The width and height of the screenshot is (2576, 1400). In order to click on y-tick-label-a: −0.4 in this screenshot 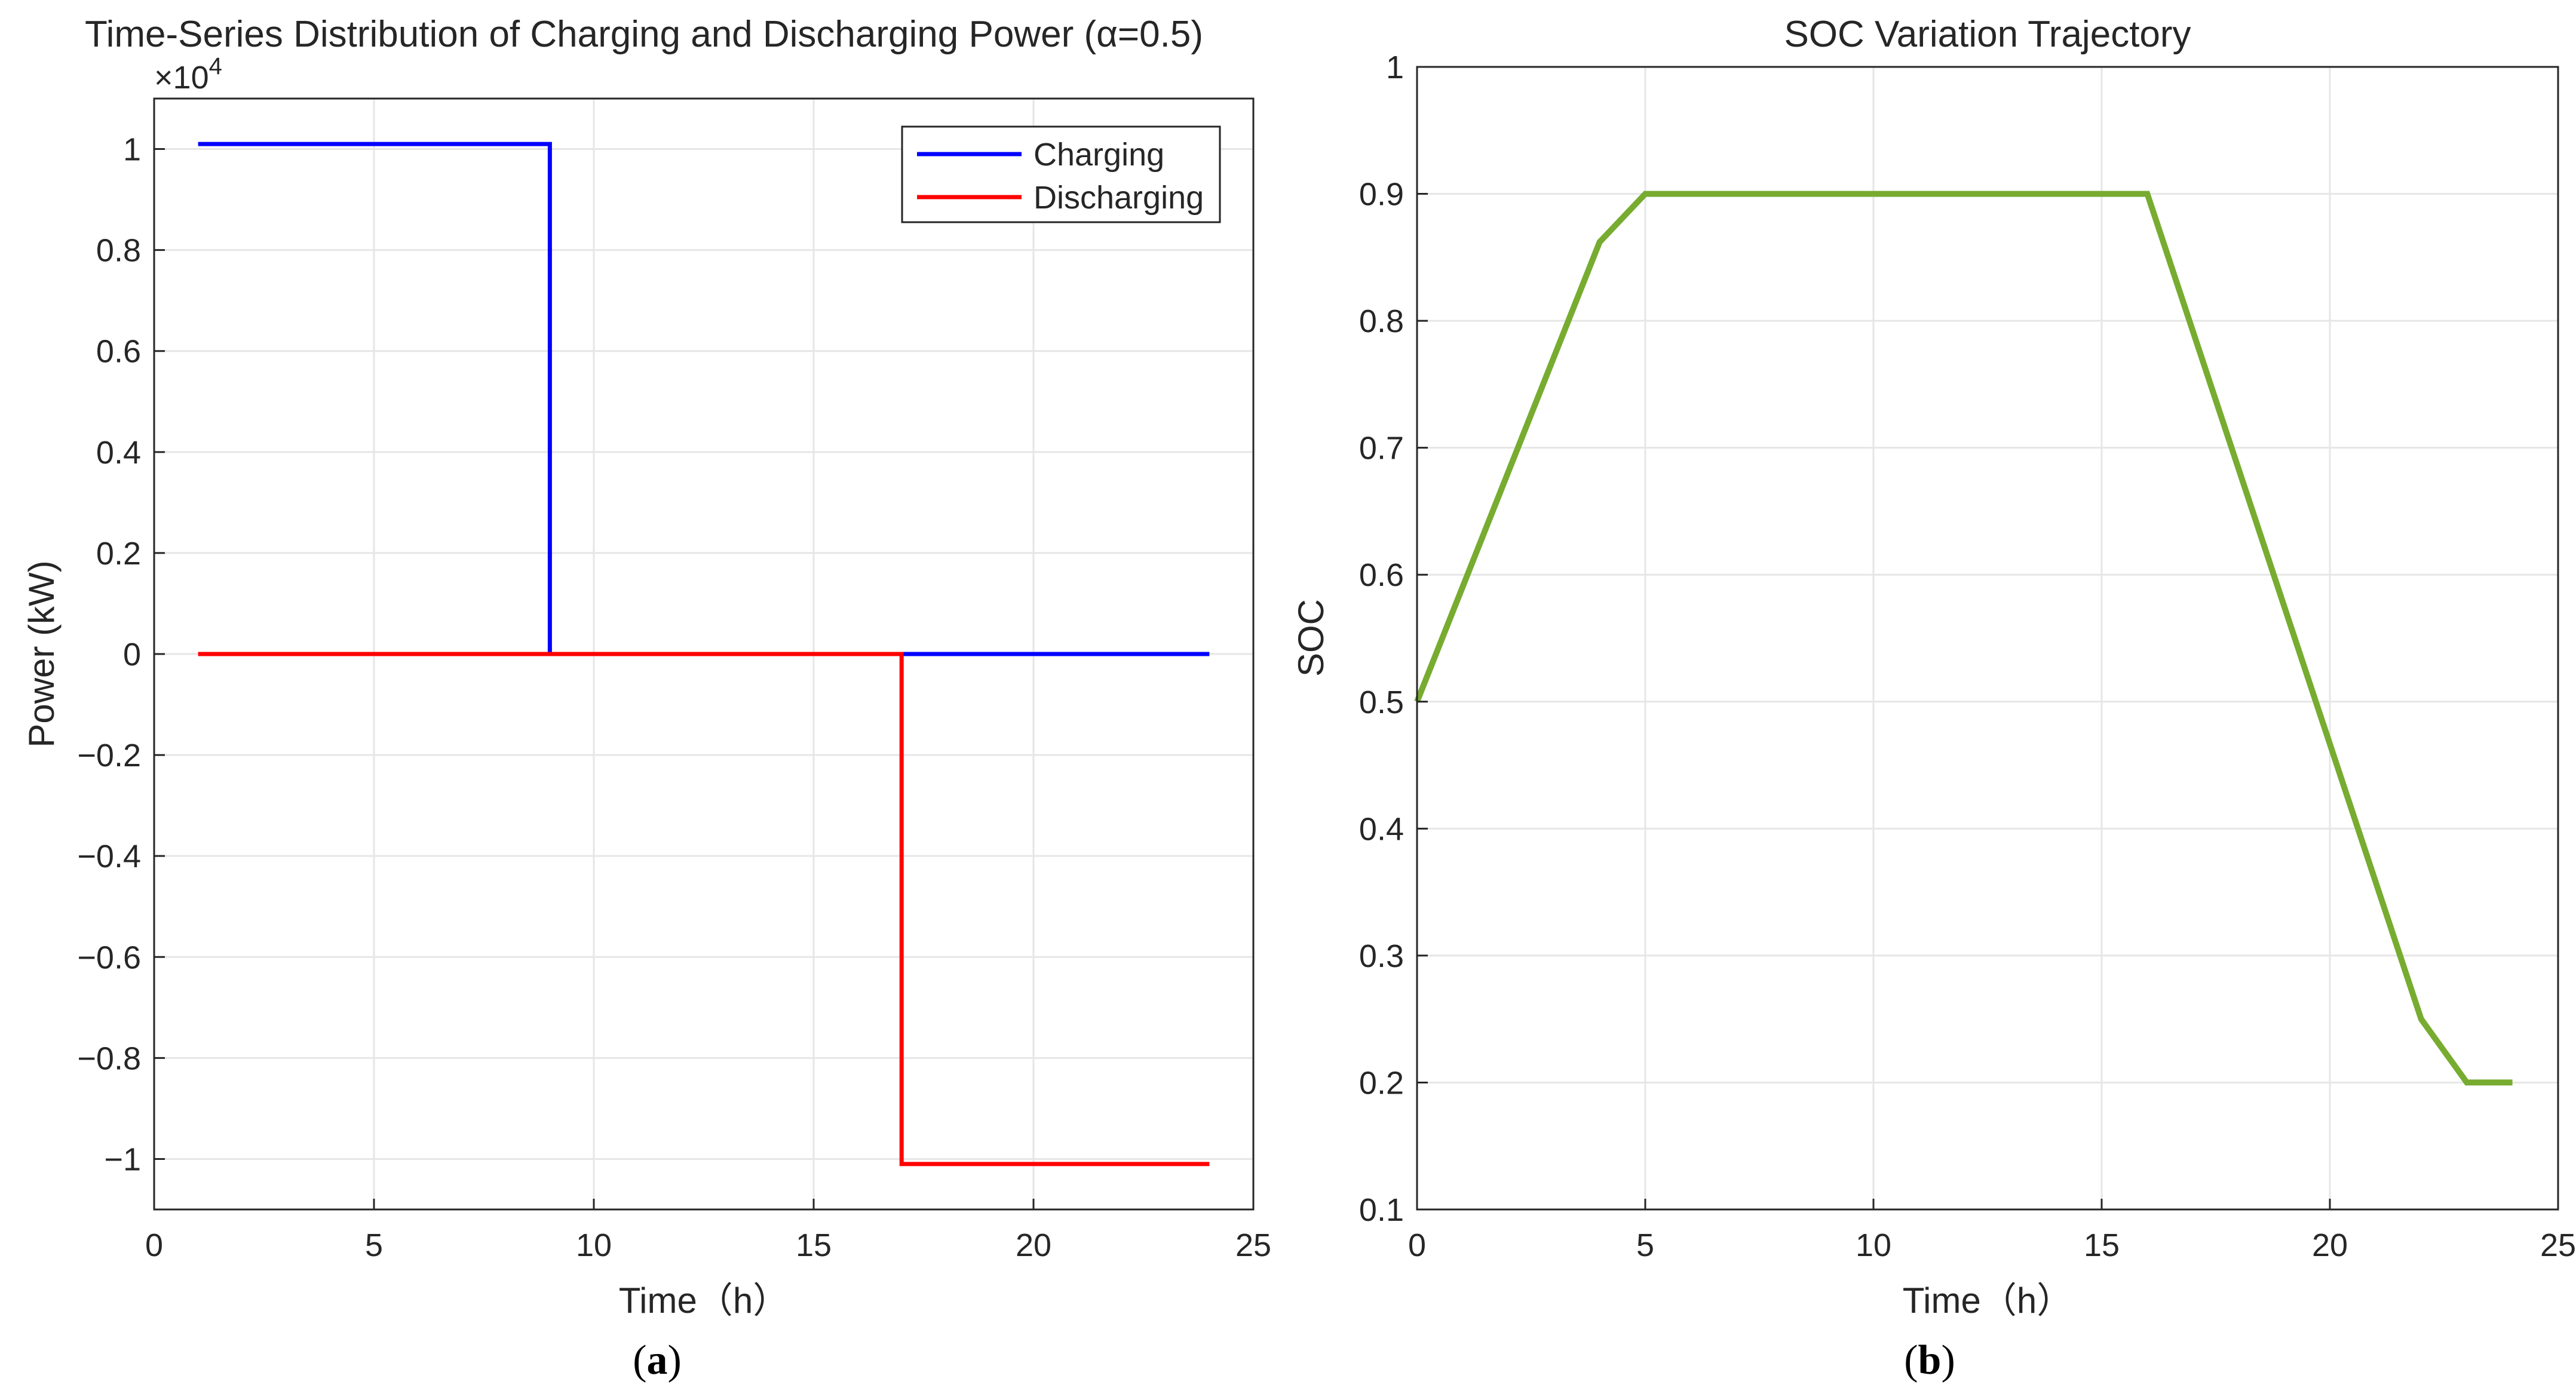, I will do `click(109, 857)`.